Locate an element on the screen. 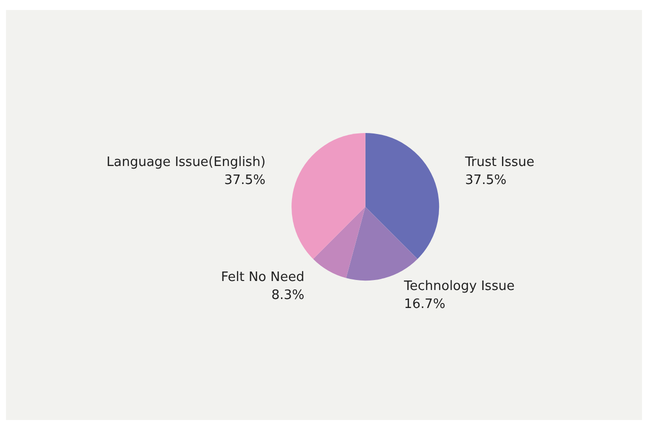  data-label: 16.7% is located at coordinates (425, 304).